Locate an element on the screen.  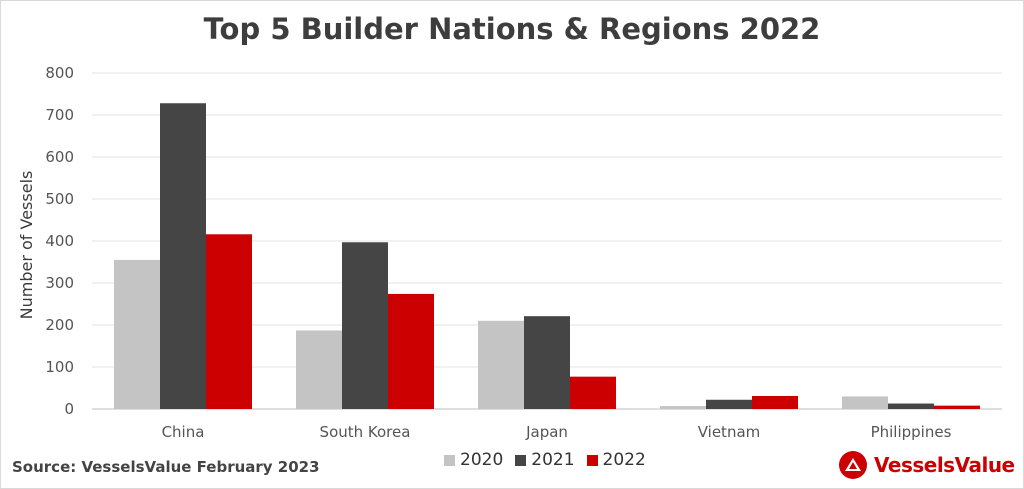
bar-2021-vietnam is located at coordinates (729, 404).